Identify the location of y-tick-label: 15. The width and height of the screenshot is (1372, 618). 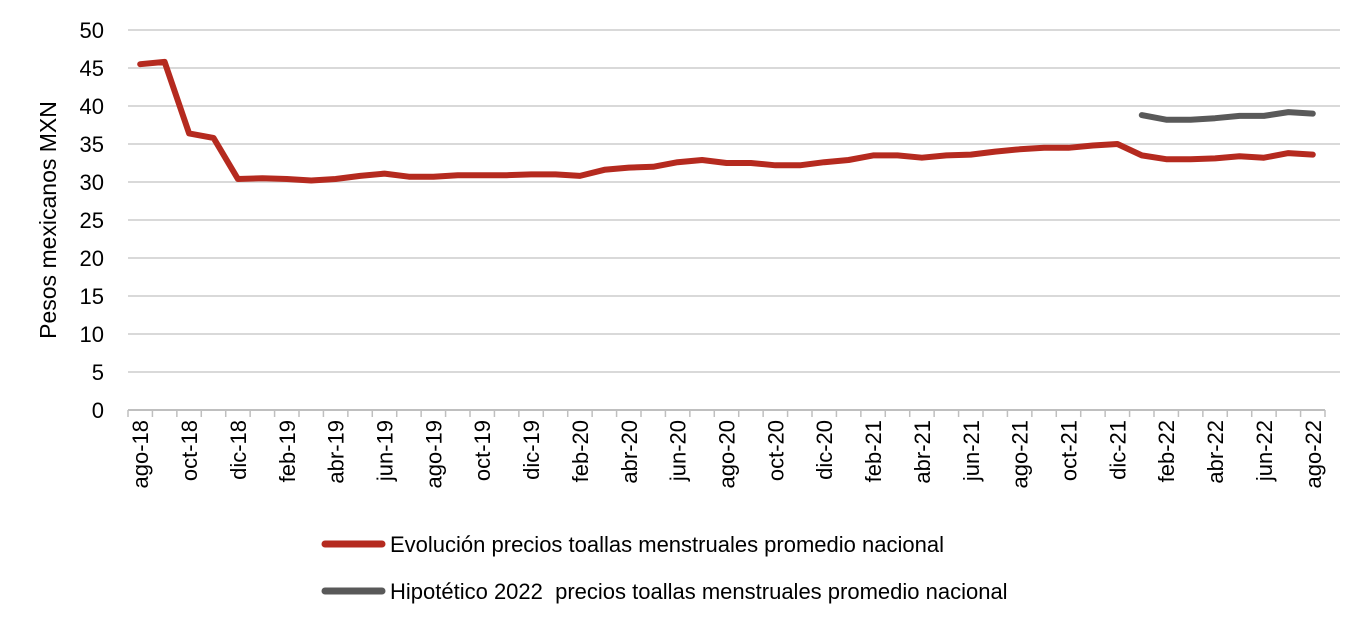
(92, 296).